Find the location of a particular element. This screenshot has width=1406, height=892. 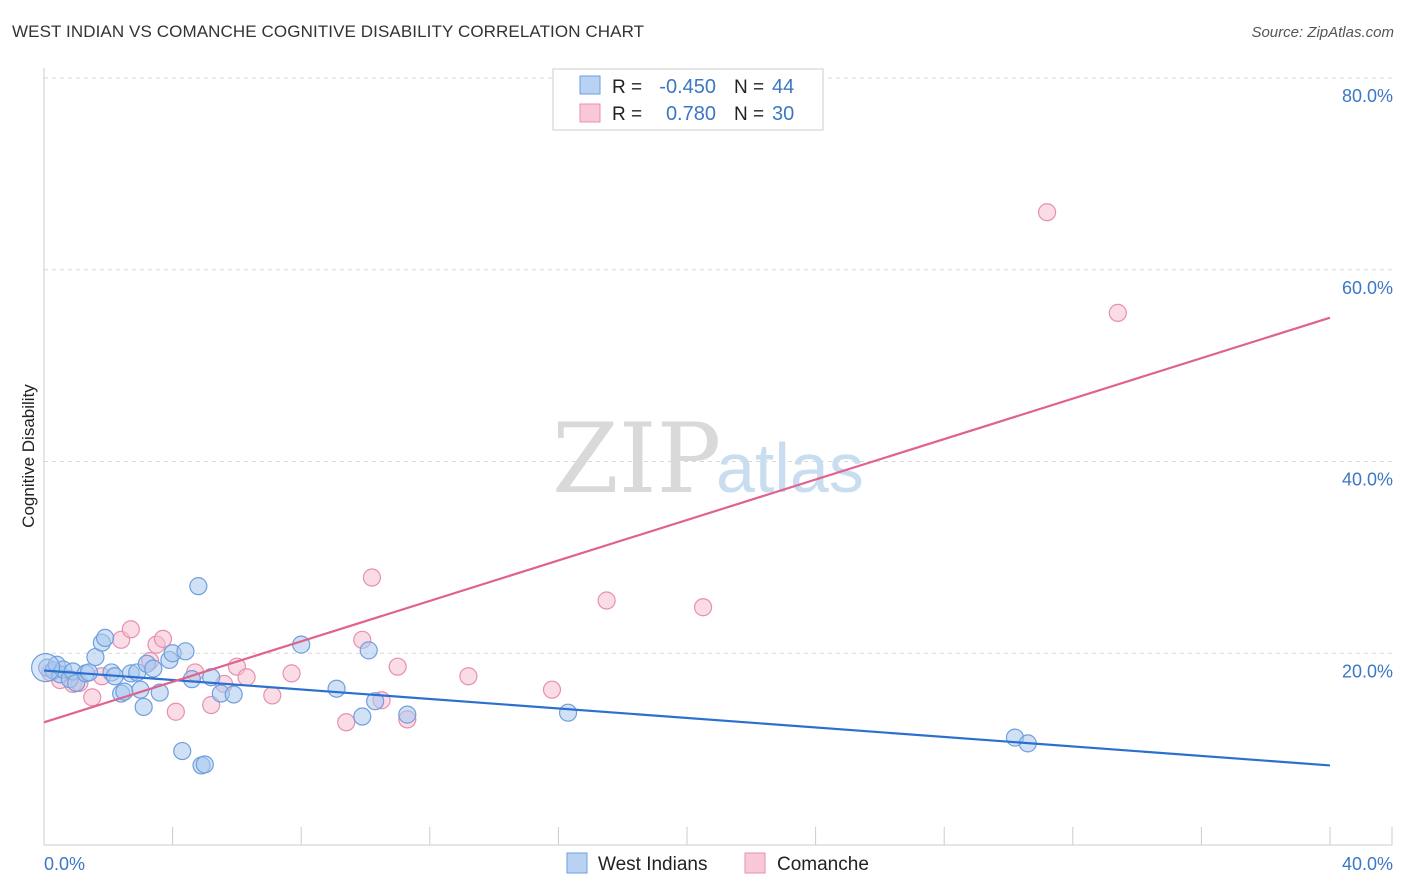

stats-n-value-1: 44 is located at coordinates (783, 87).